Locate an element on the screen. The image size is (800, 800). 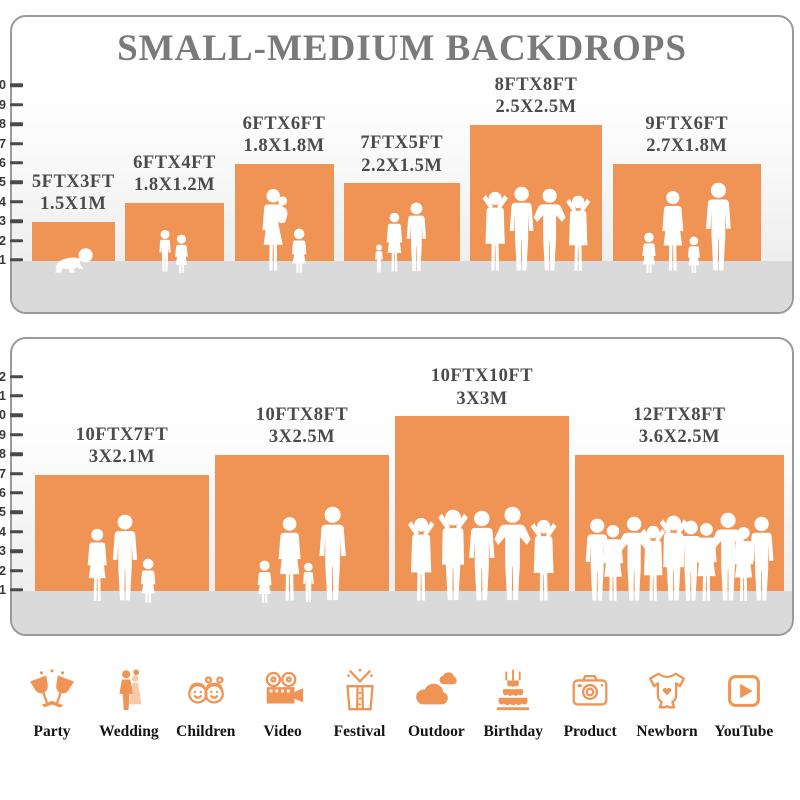
backdrop-size-label: 7FTX5FT 2.2X1.5M is located at coordinates (402, 154).